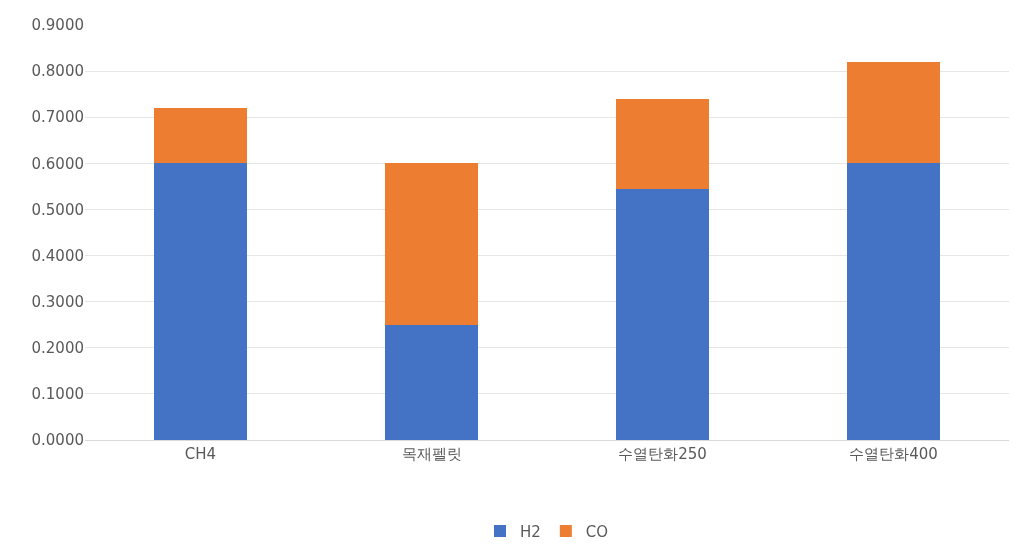 This screenshot has width=1019, height=558. I want to click on y-tick-label: 0.0000, so click(57, 440).